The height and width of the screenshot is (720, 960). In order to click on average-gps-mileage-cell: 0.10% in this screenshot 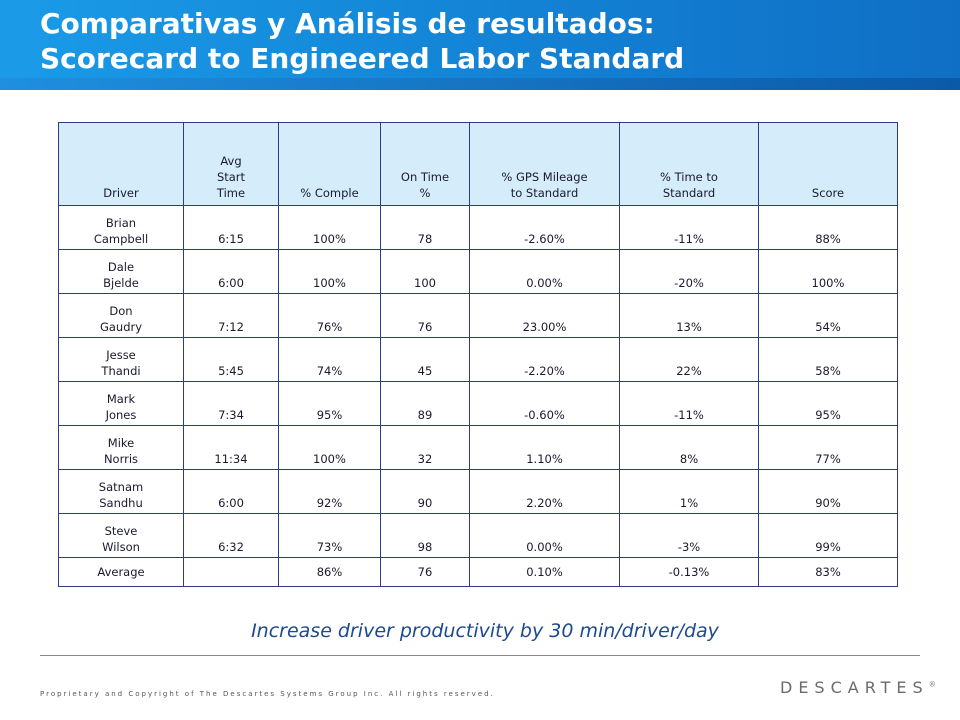, I will do `click(544, 572)`.